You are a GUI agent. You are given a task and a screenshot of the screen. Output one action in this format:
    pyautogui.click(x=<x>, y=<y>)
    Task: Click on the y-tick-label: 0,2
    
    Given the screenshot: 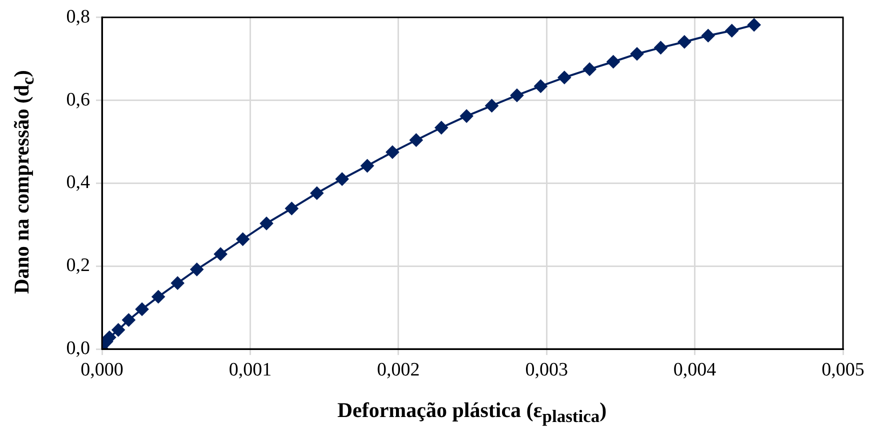 What is the action you would take?
    pyautogui.click(x=78, y=265)
    